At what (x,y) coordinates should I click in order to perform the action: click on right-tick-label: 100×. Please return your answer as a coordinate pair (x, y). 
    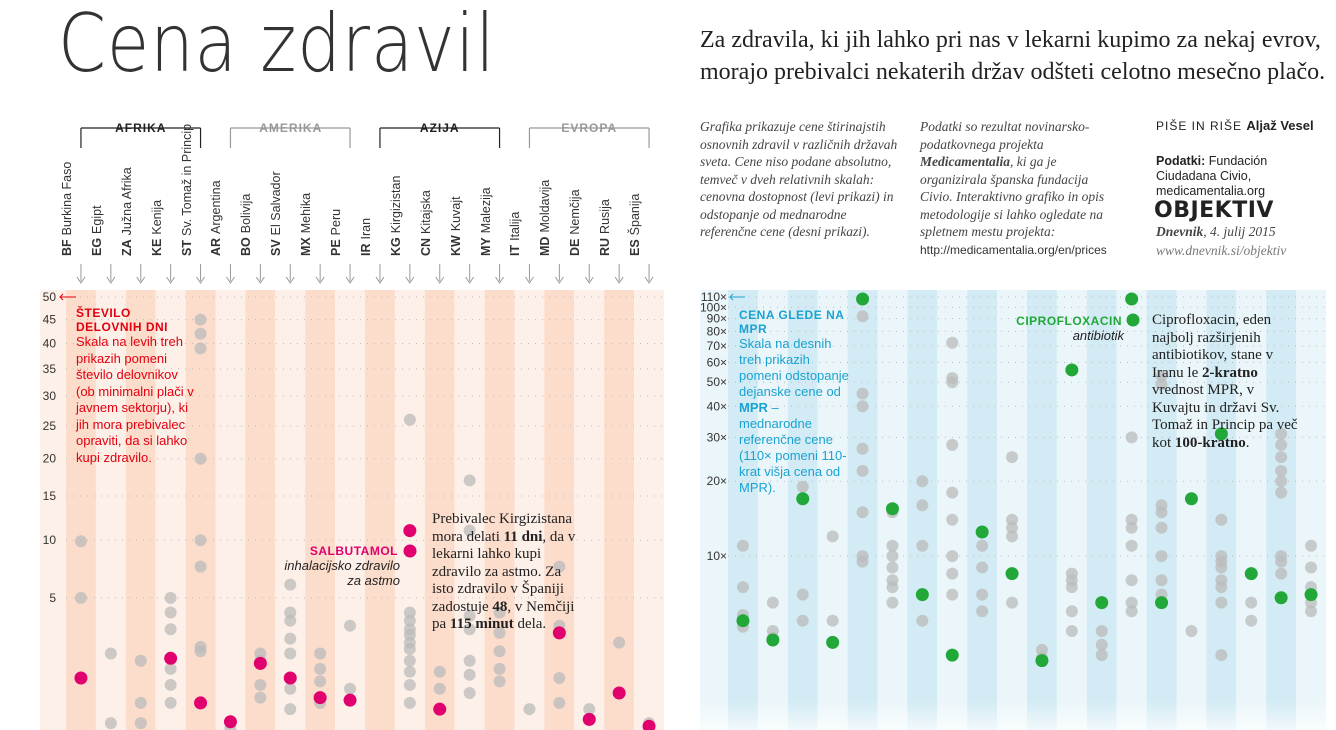
    Looking at the image, I should click on (713, 307).